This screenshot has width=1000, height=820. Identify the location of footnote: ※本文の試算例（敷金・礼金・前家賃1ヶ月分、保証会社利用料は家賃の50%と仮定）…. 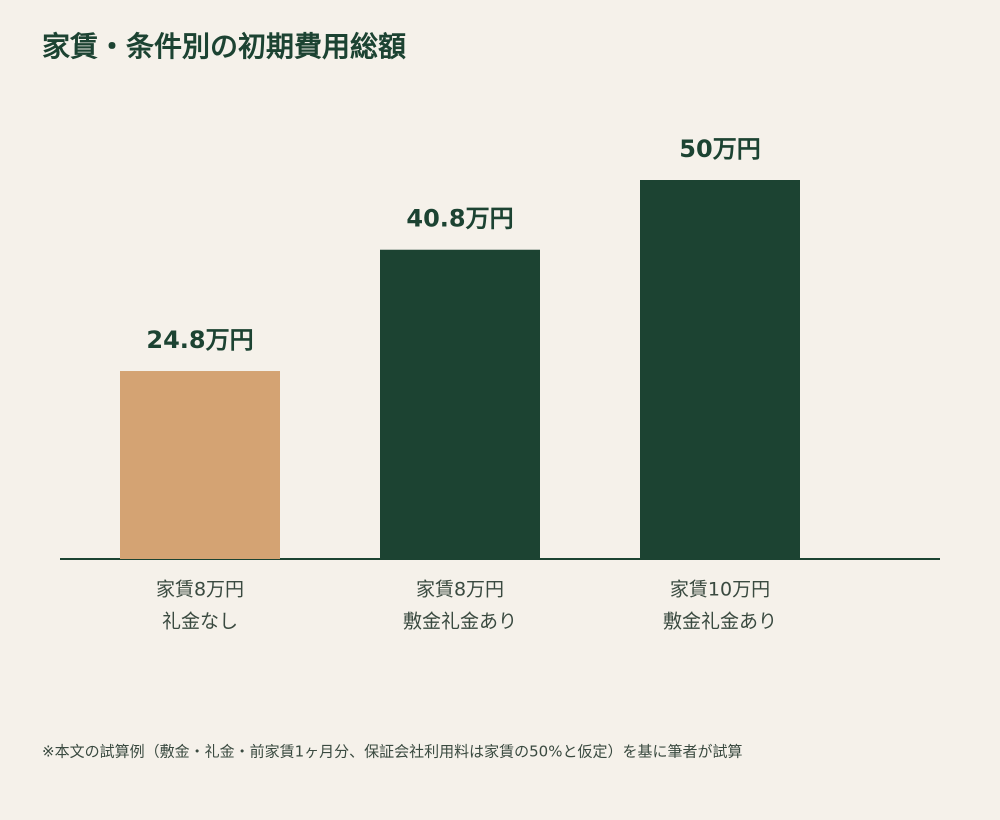
(392, 752).